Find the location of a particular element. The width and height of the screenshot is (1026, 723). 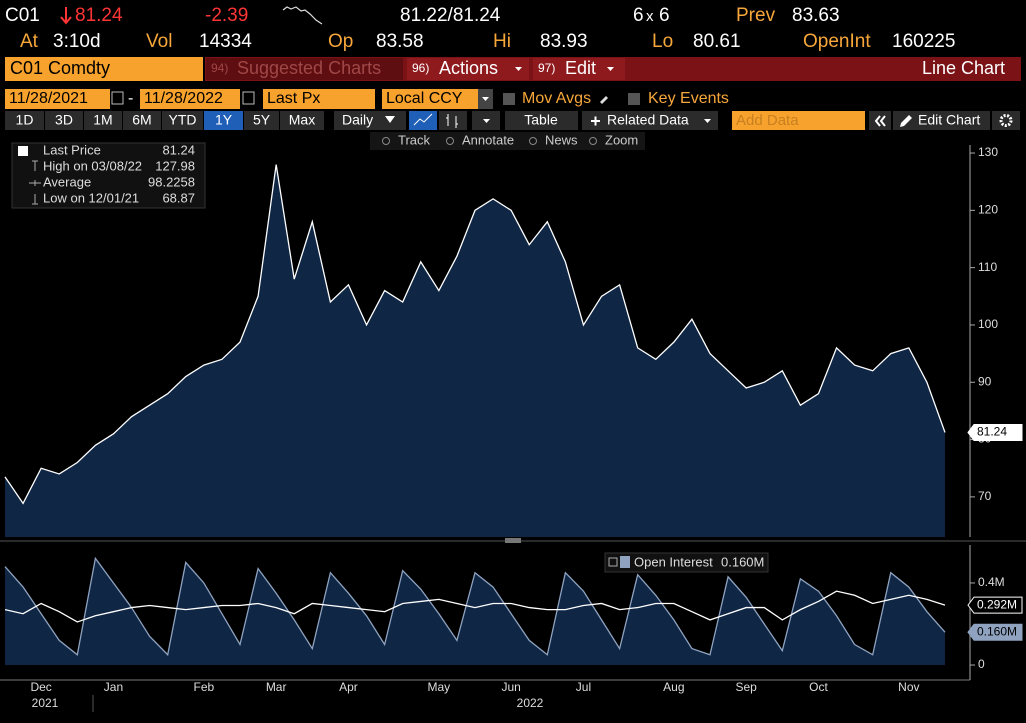

x-tick-label: Sep is located at coordinates (746, 687).